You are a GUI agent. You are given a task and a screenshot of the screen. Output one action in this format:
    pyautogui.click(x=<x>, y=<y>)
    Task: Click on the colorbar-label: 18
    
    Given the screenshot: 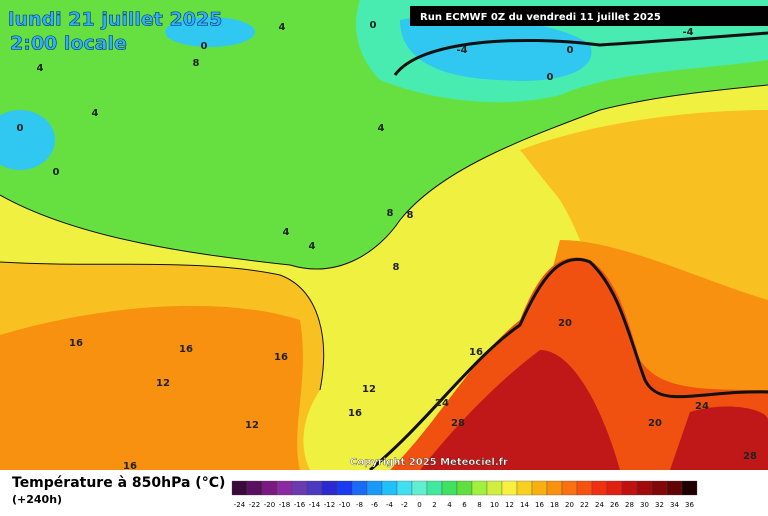 What is the action you would take?
    pyautogui.click(x=554, y=505)
    